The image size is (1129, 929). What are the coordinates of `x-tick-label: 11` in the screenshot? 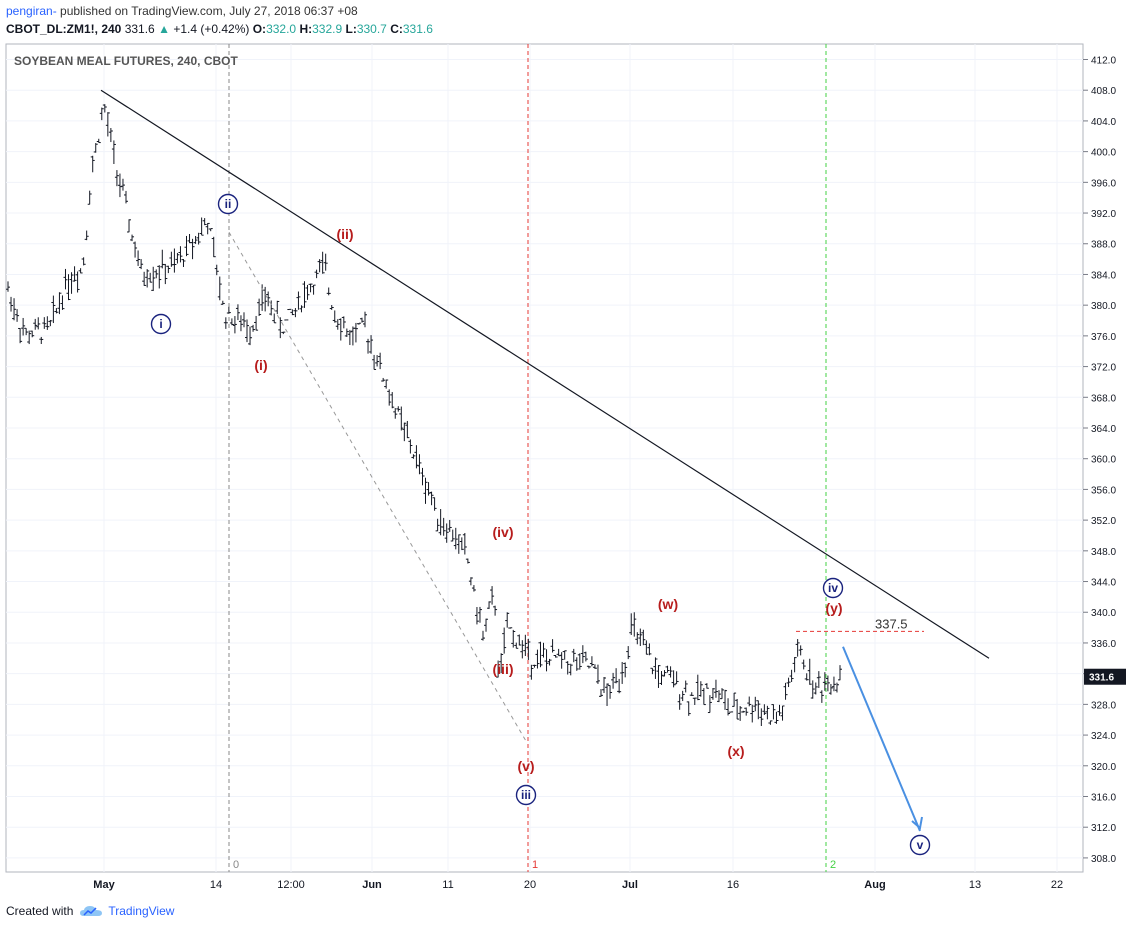 It's located at (447, 885).